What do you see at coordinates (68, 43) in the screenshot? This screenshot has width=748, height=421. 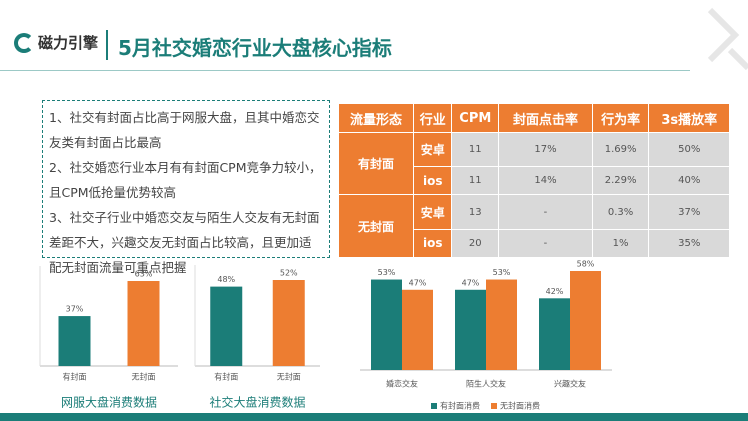 I see `logo-text: 磁力引擎` at bounding box center [68, 43].